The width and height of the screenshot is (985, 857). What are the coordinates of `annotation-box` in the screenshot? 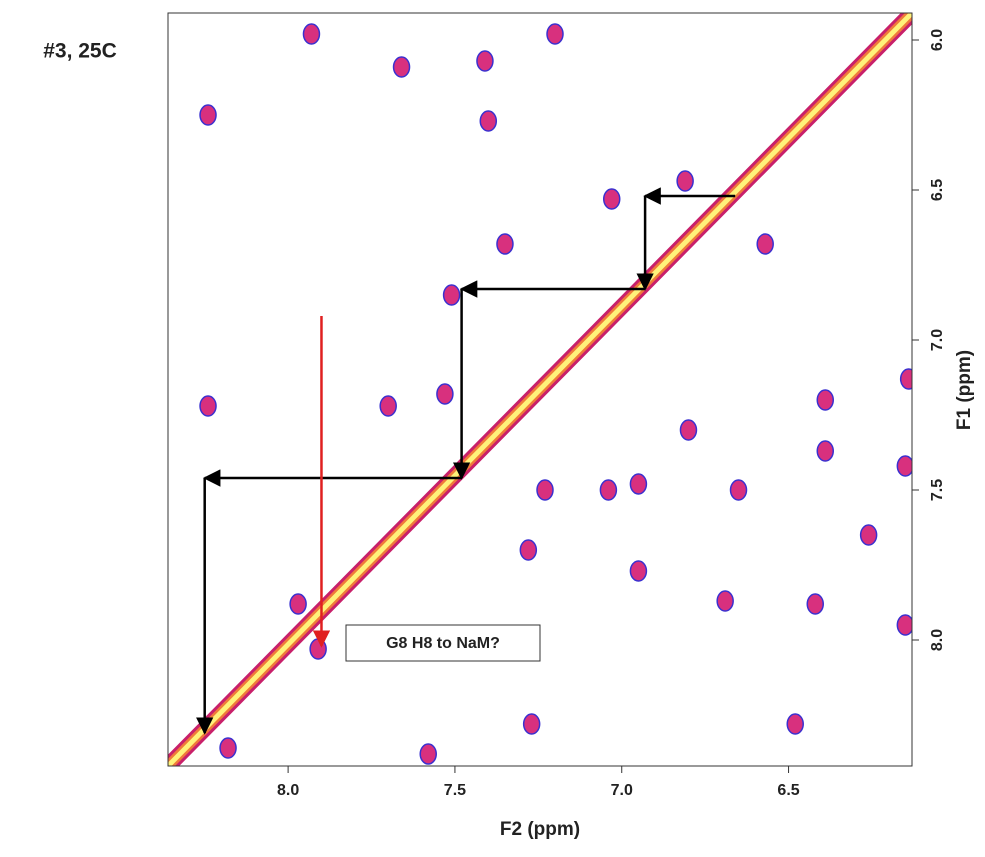 It's located at (443, 643).